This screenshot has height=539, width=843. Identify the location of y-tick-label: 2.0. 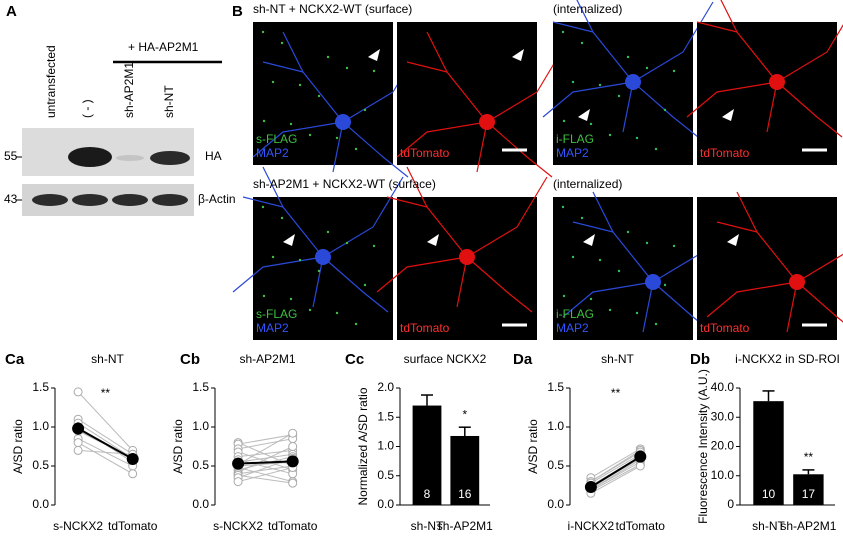
(385, 387).